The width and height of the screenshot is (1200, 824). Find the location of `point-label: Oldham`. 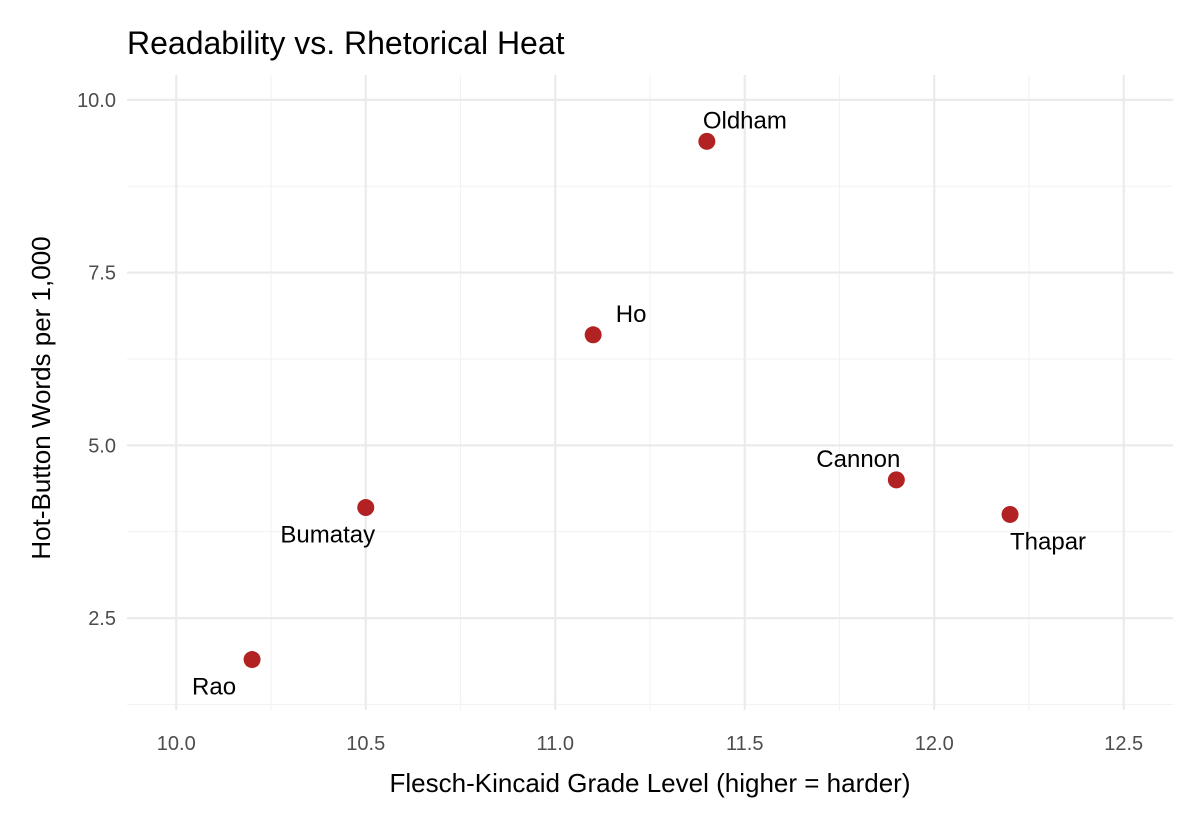

point-label: Oldham is located at coordinates (745, 120).